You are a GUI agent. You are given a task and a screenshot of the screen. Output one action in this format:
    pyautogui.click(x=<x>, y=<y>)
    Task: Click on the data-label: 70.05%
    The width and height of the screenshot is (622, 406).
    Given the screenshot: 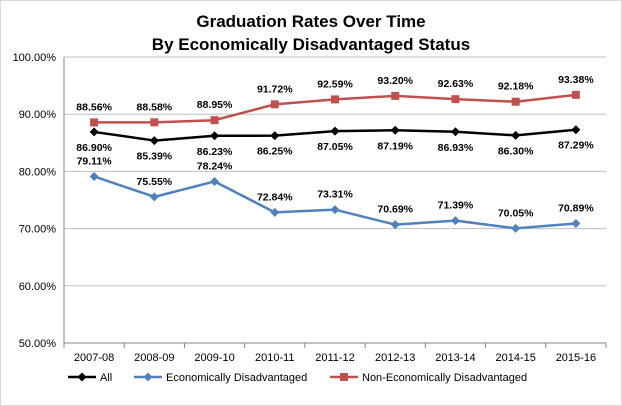 What is the action you would take?
    pyautogui.click(x=516, y=213)
    